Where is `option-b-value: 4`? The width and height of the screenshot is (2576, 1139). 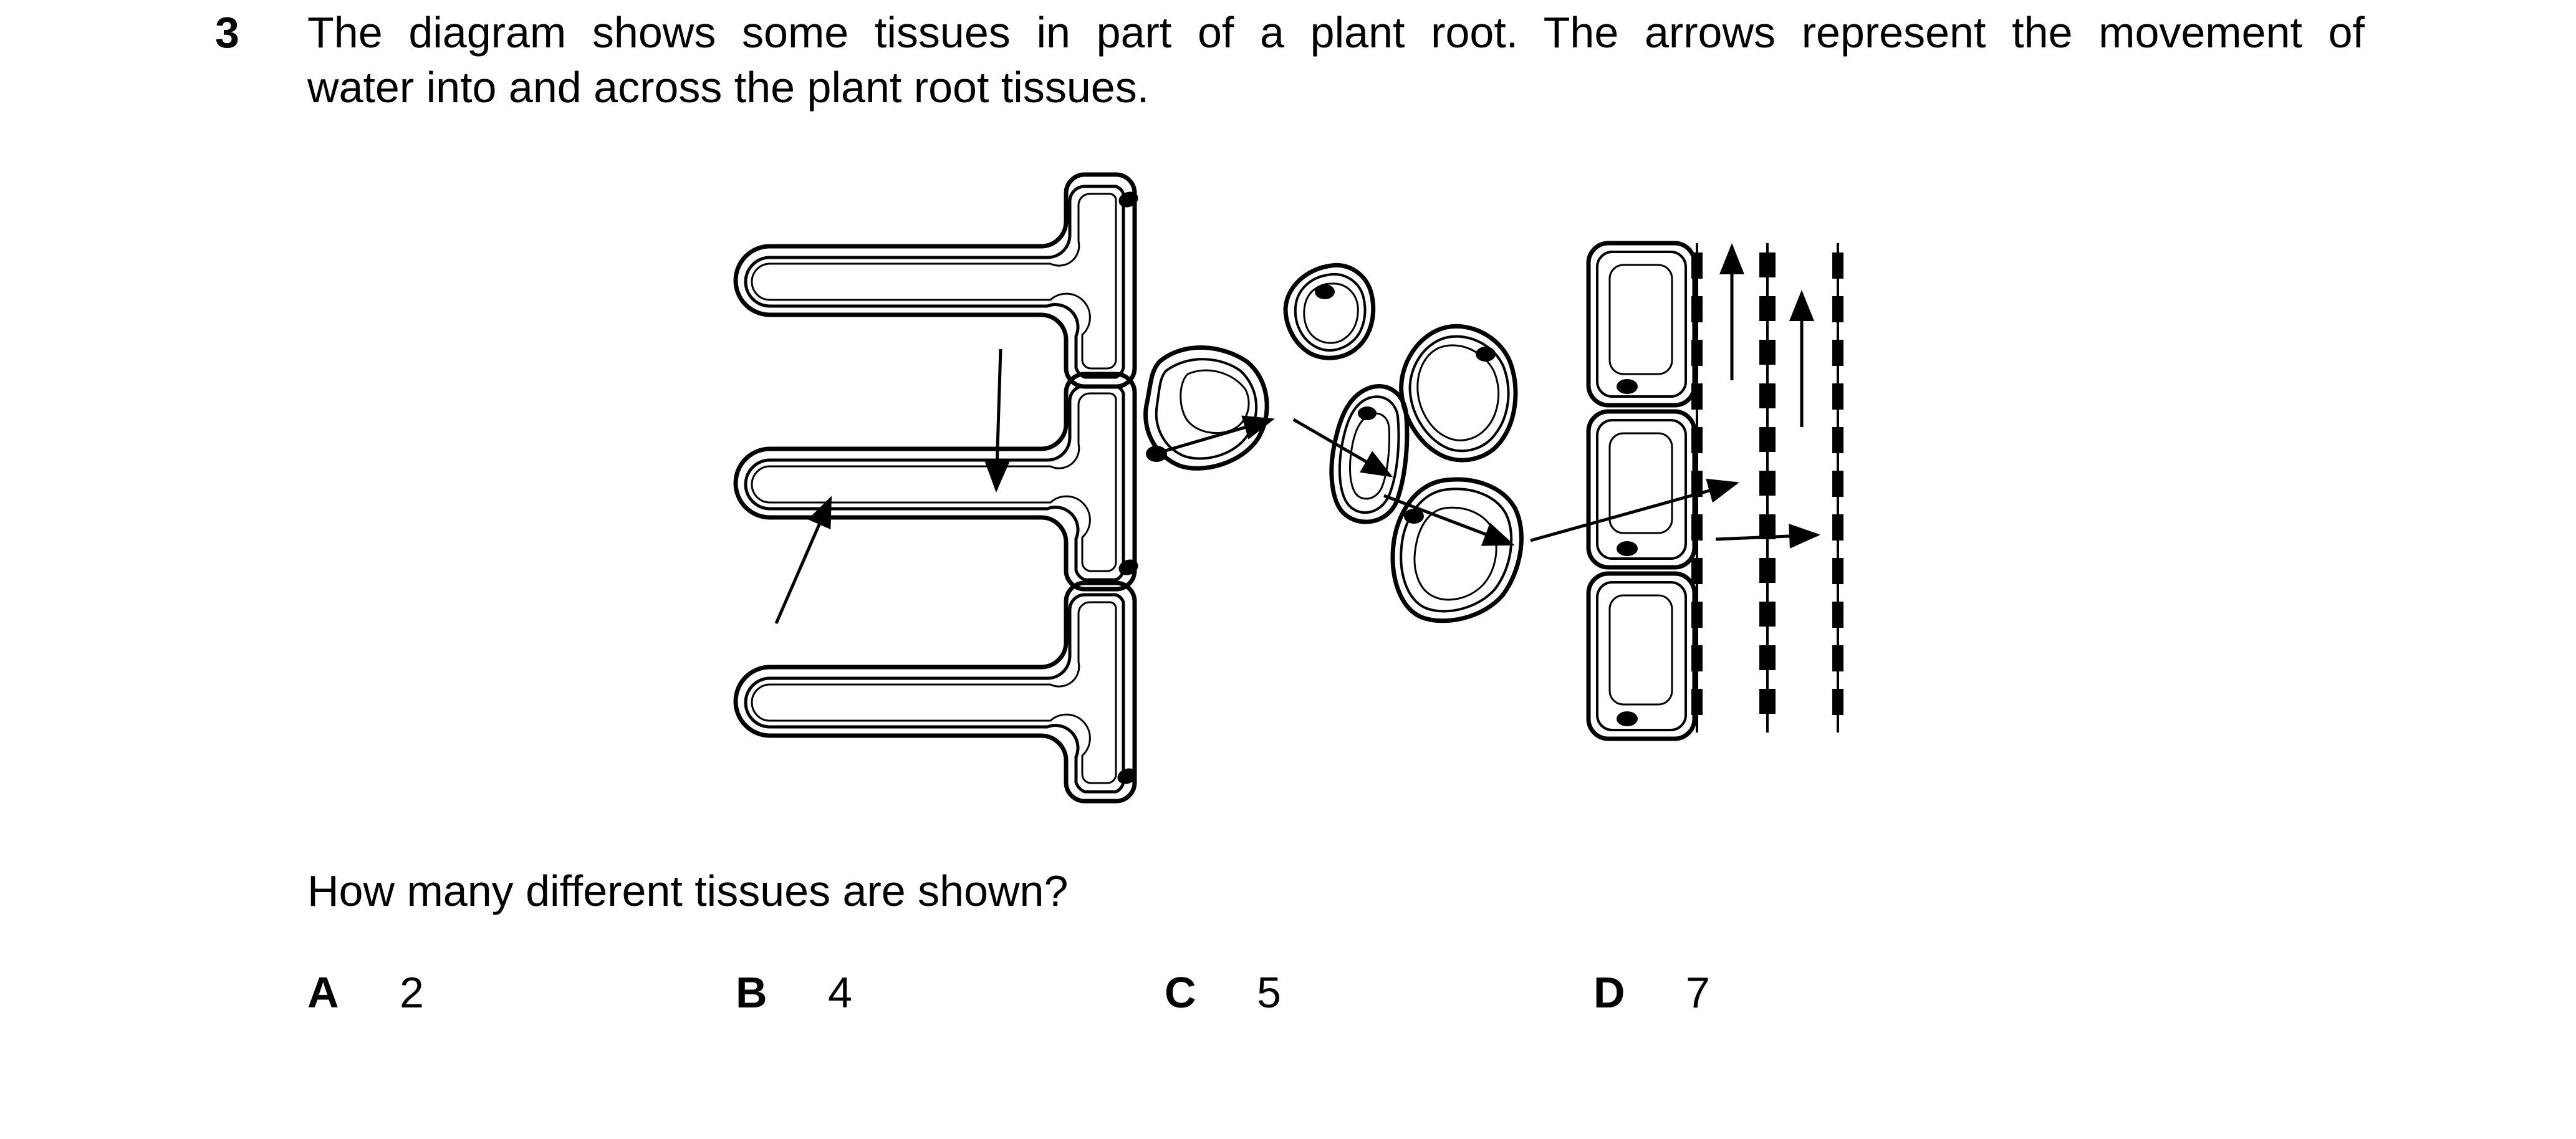
option-b-value: 4 is located at coordinates (840, 992).